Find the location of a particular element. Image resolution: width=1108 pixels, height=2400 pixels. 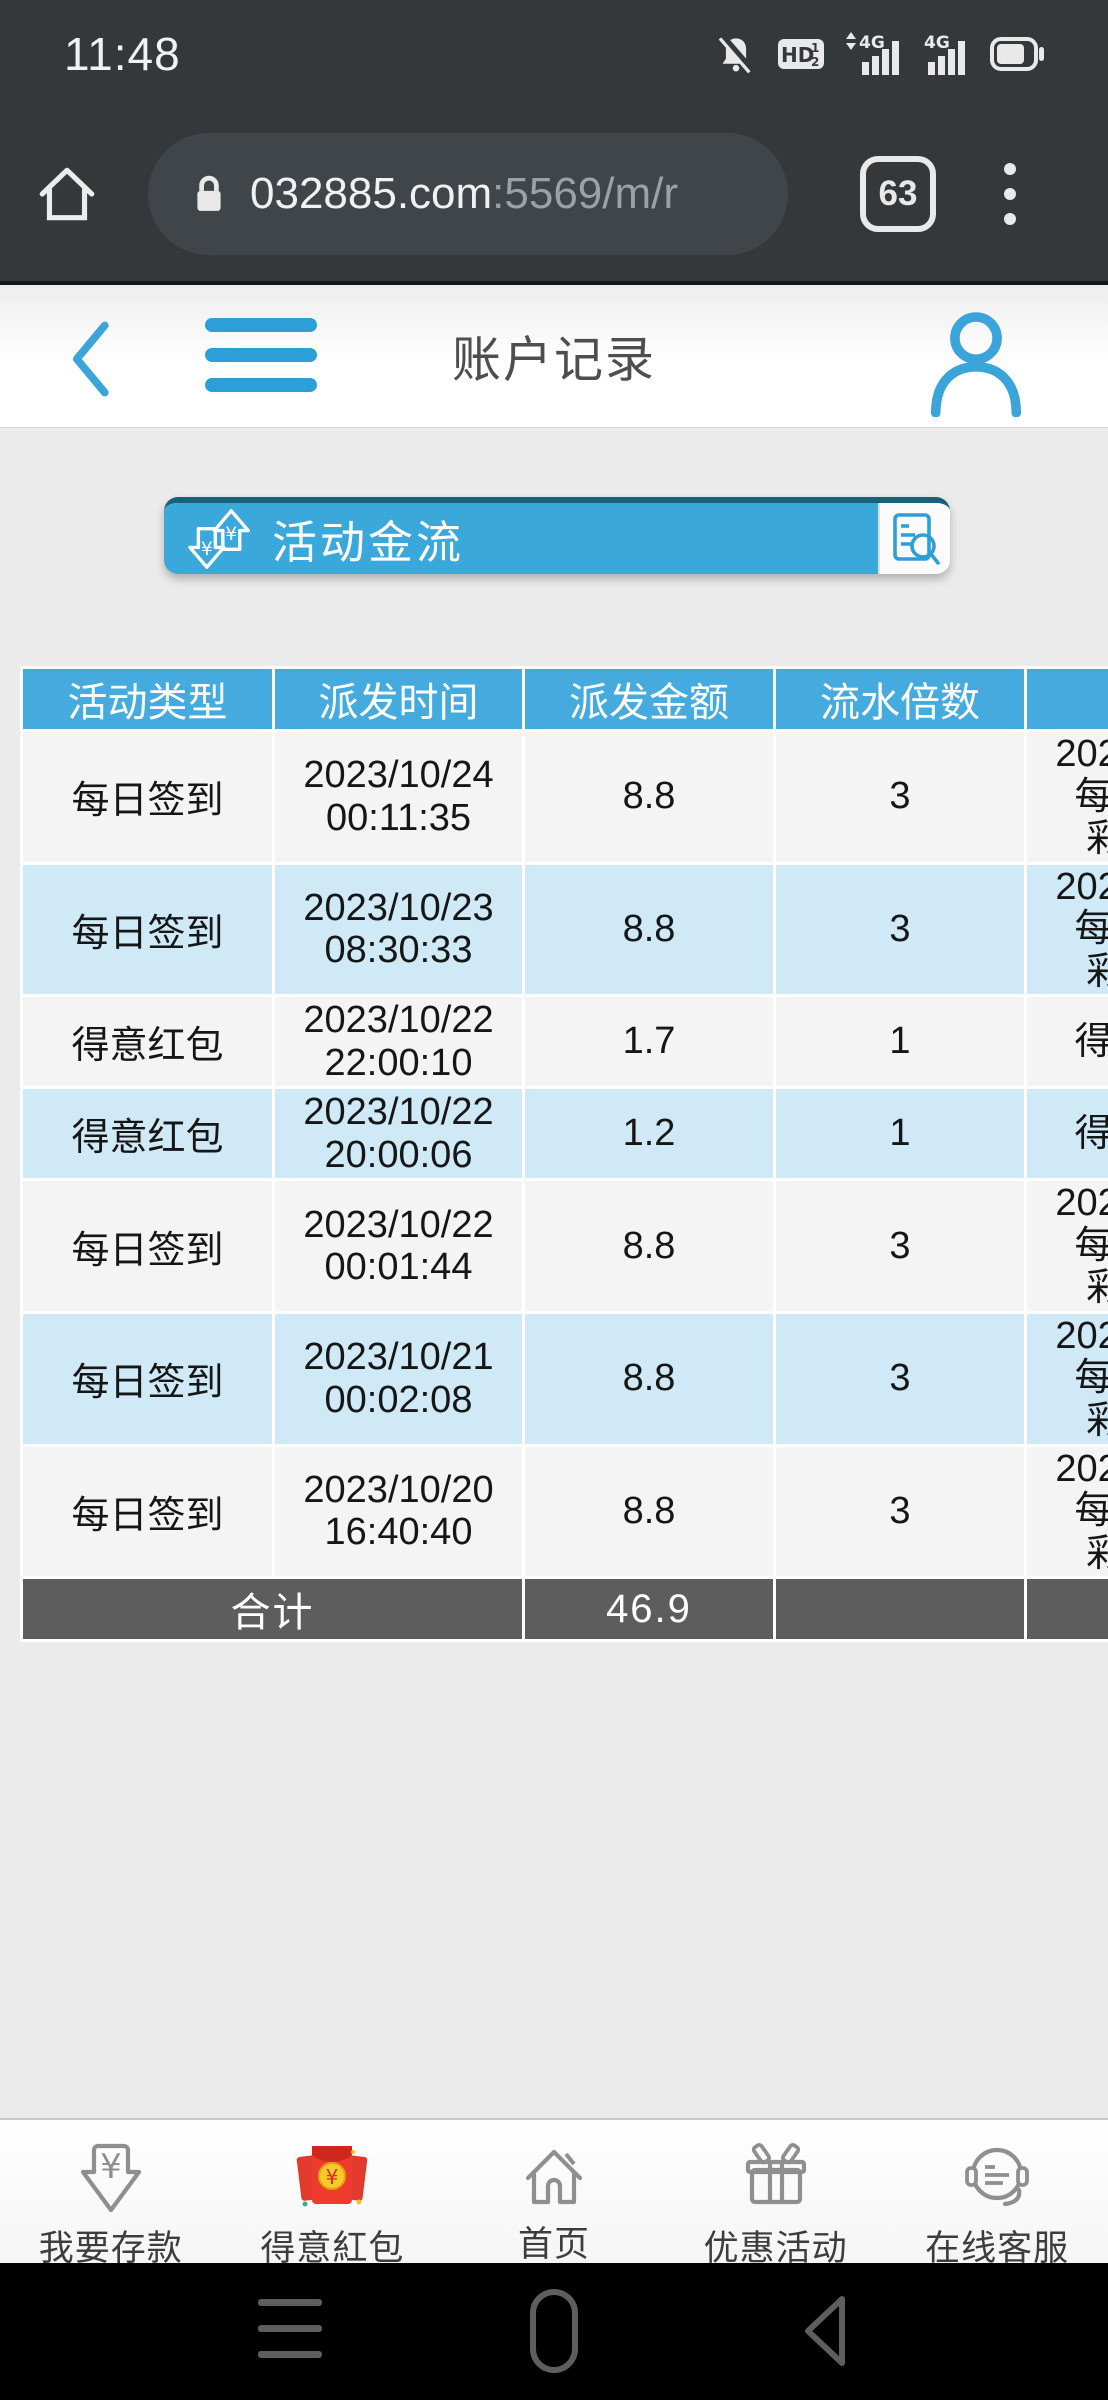

cell-dispatch-amount: 1.7 is located at coordinates (649, 1042).